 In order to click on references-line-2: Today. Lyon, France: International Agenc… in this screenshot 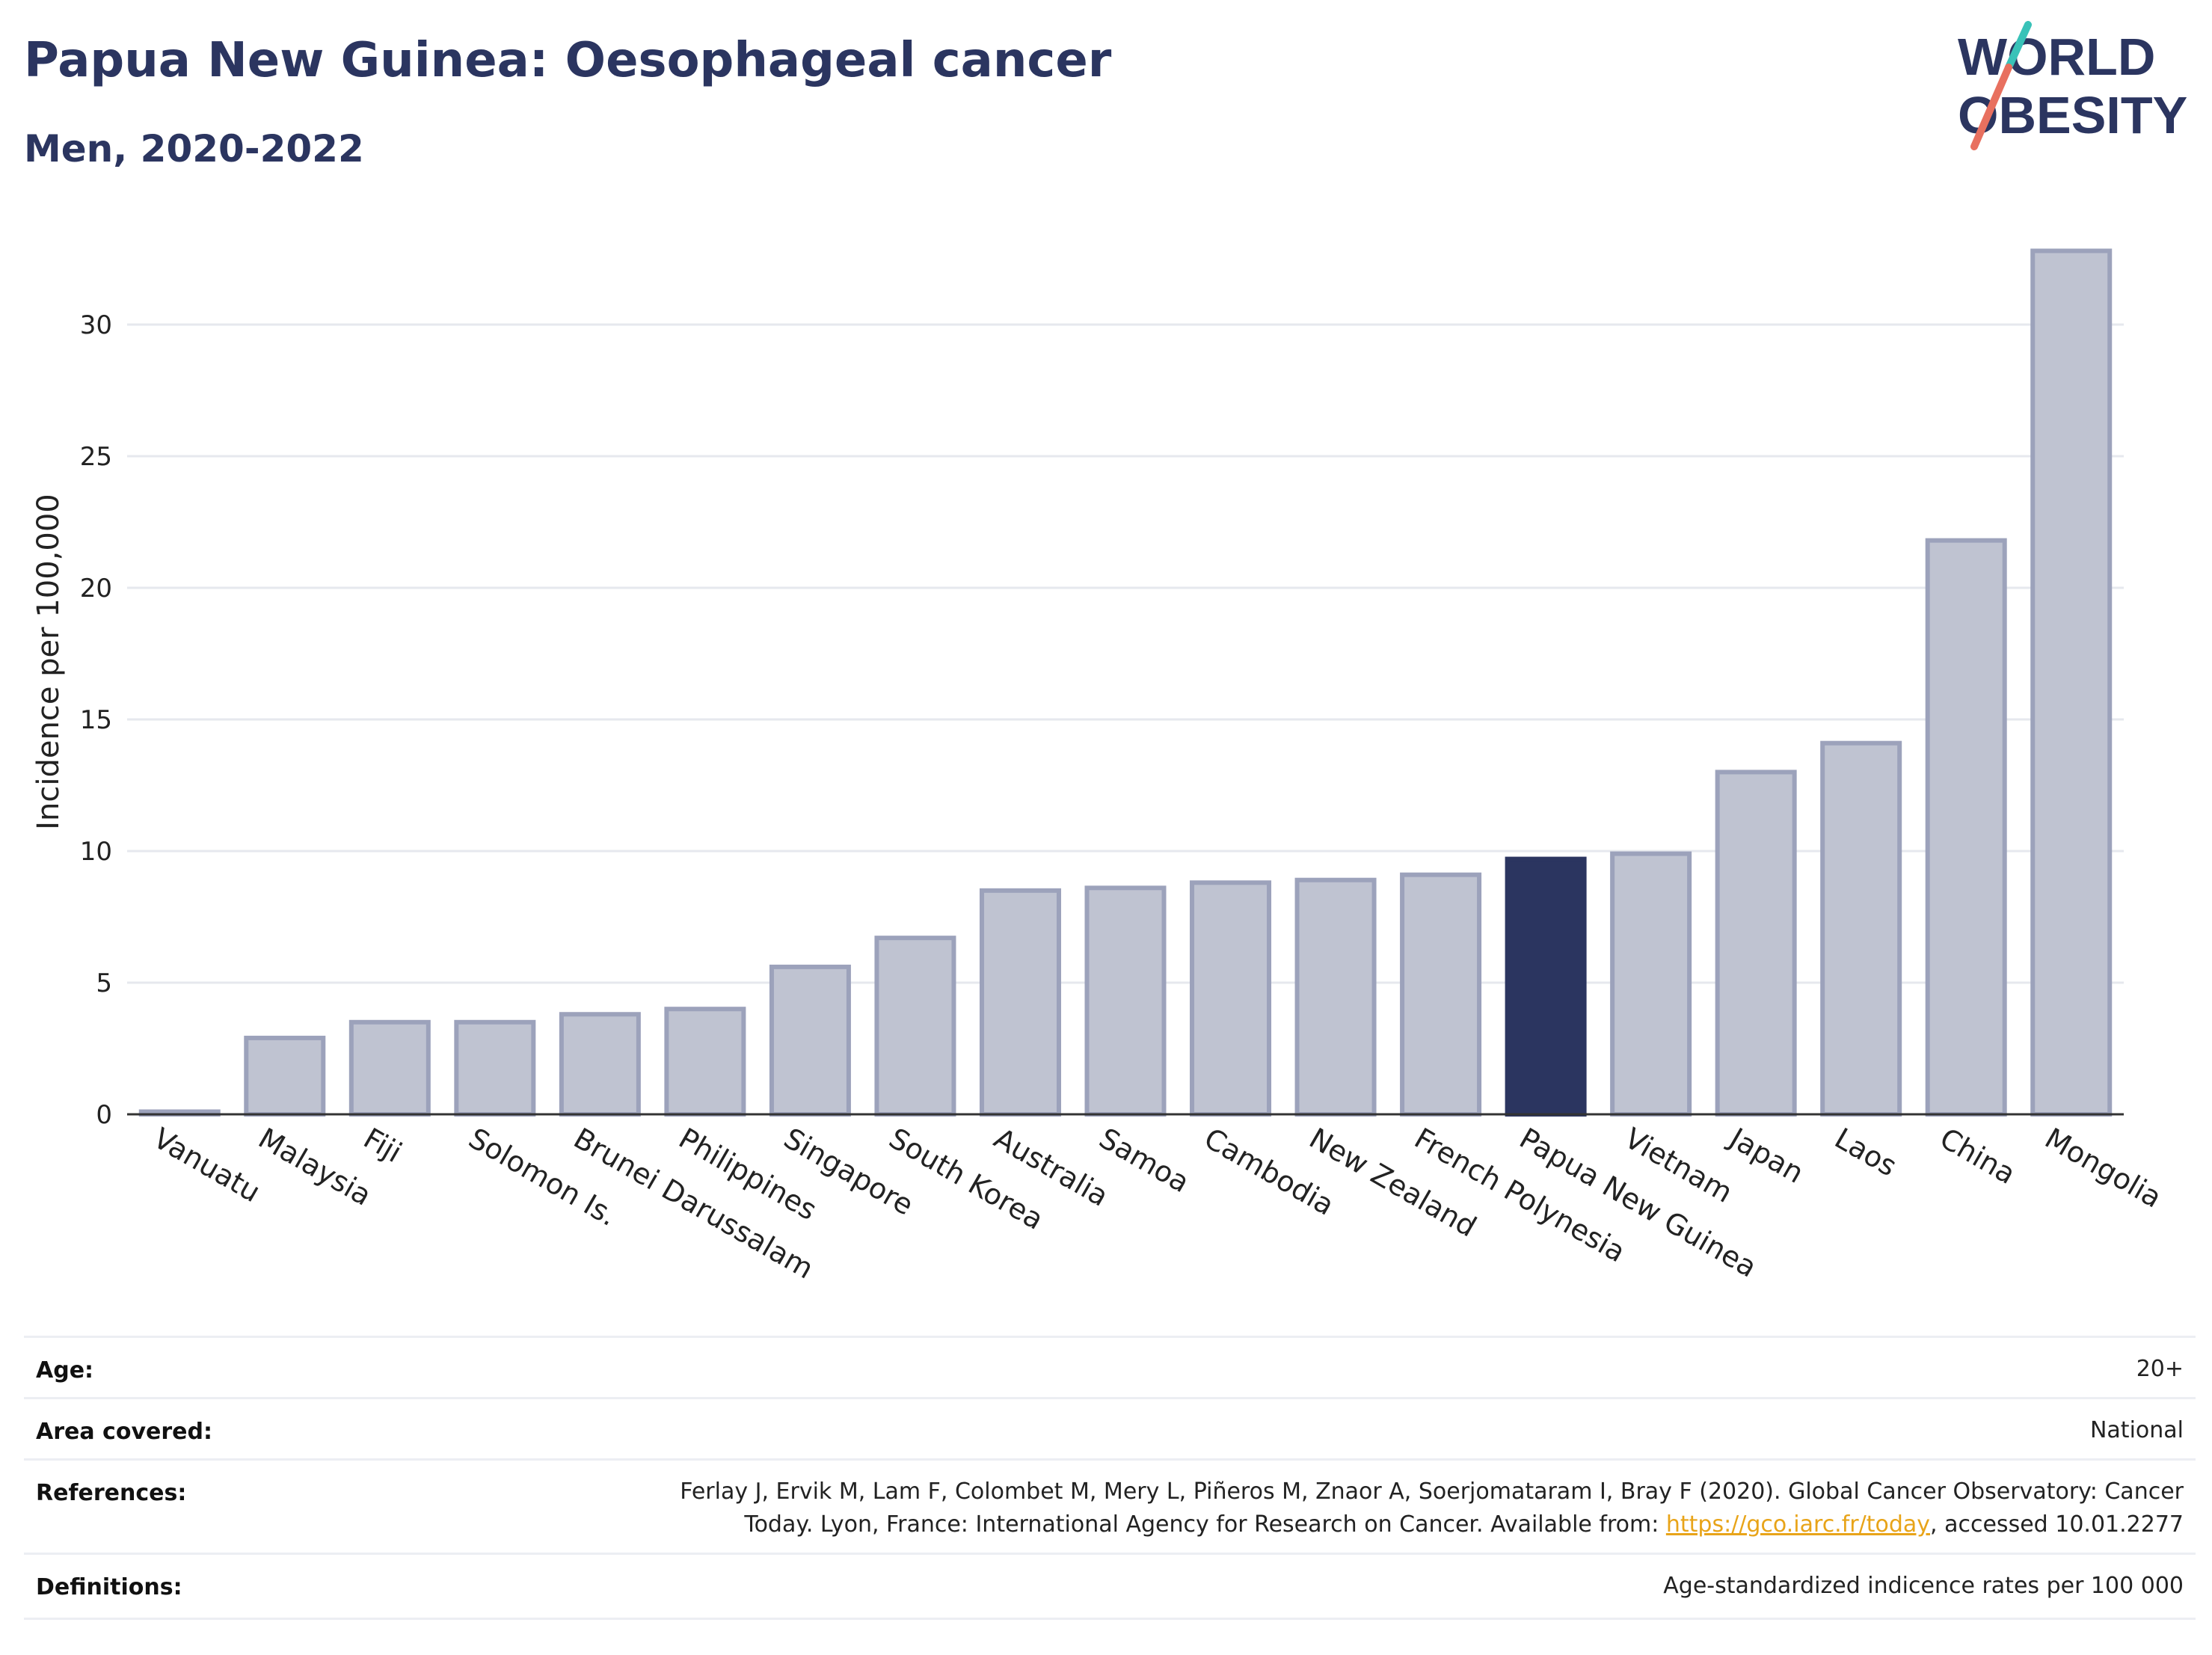, I will do `click(1432, 1524)`.